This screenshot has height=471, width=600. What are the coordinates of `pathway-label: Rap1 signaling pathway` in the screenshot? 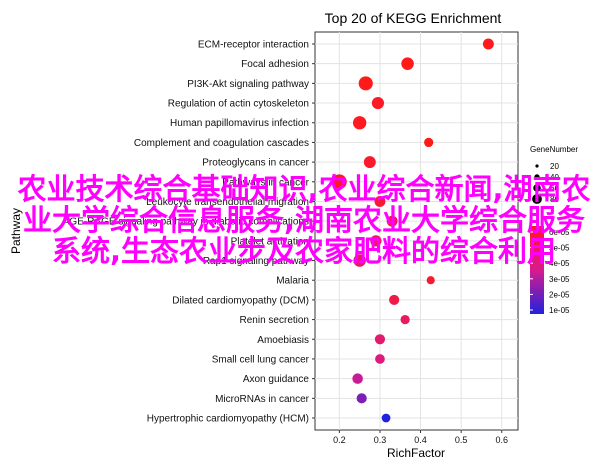 It's located at (256, 261).